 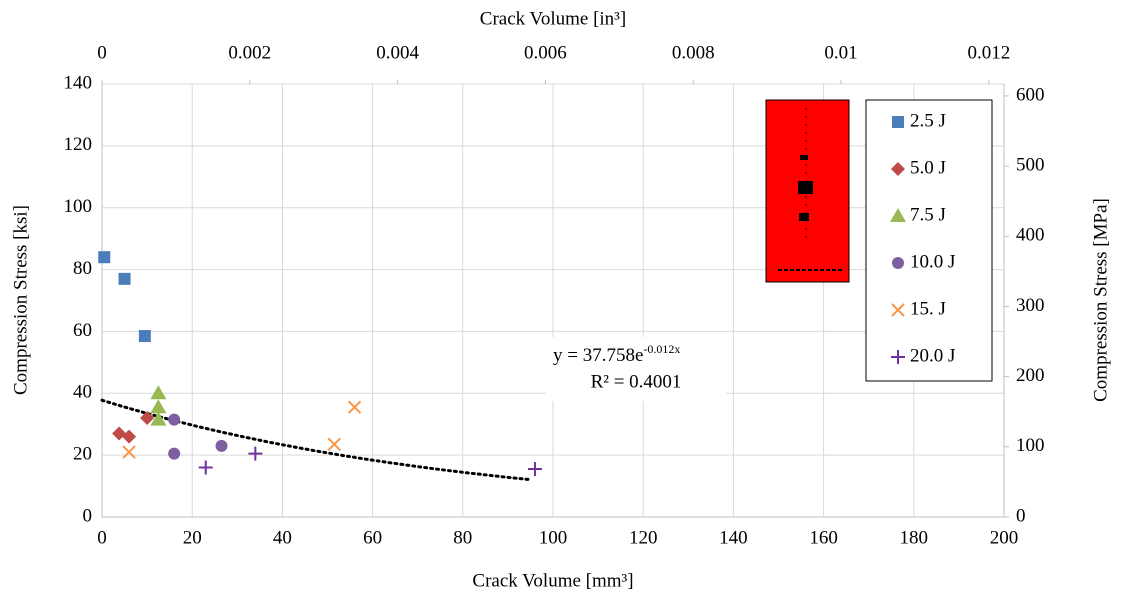 What do you see at coordinates (1030, 164) in the screenshot?
I see `y2-tick-label: 500` at bounding box center [1030, 164].